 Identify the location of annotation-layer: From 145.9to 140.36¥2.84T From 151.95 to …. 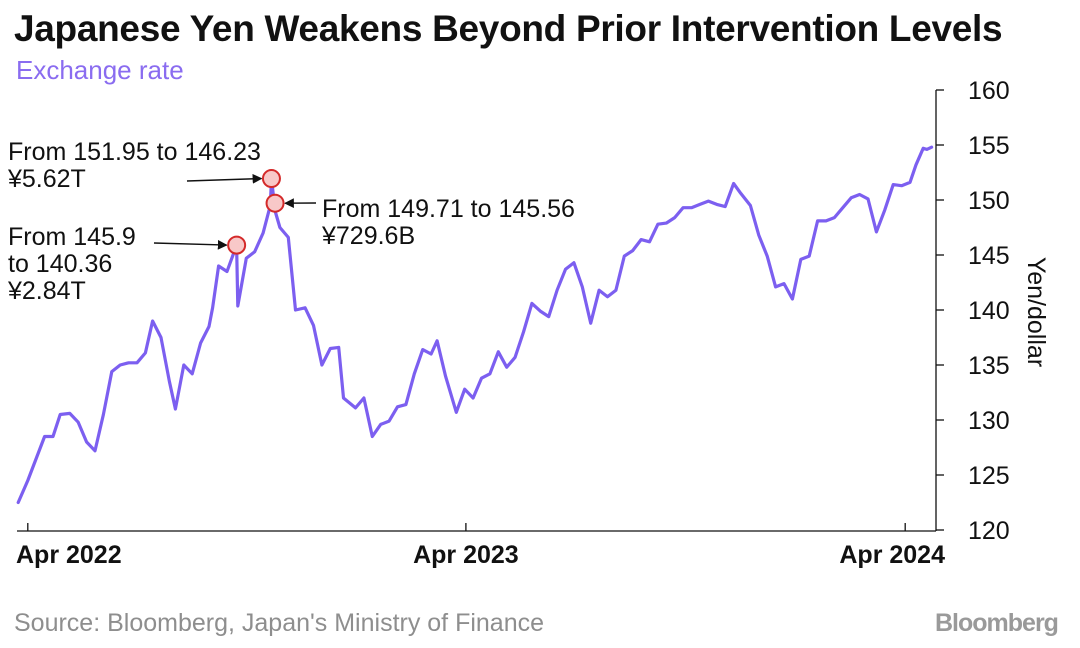
(291, 221).